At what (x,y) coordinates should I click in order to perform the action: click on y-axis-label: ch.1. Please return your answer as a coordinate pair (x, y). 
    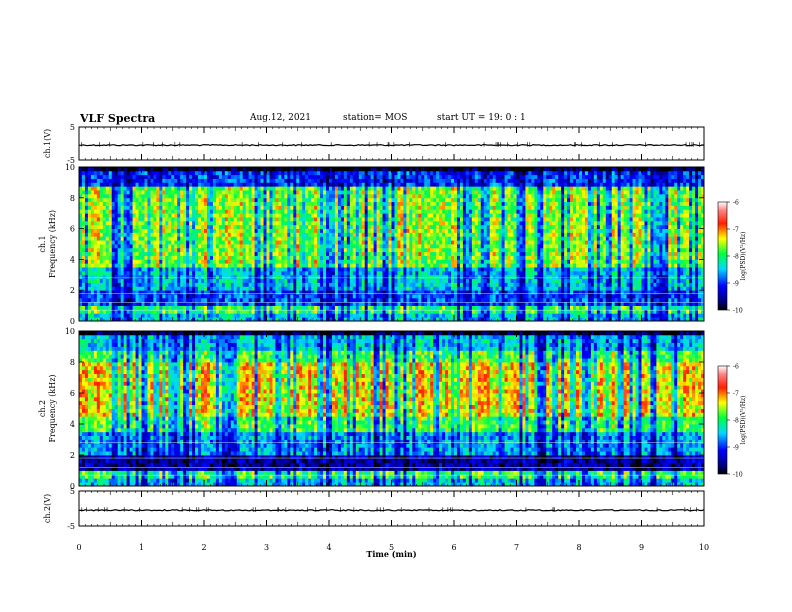
    Looking at the image, I should click on (42, 243).